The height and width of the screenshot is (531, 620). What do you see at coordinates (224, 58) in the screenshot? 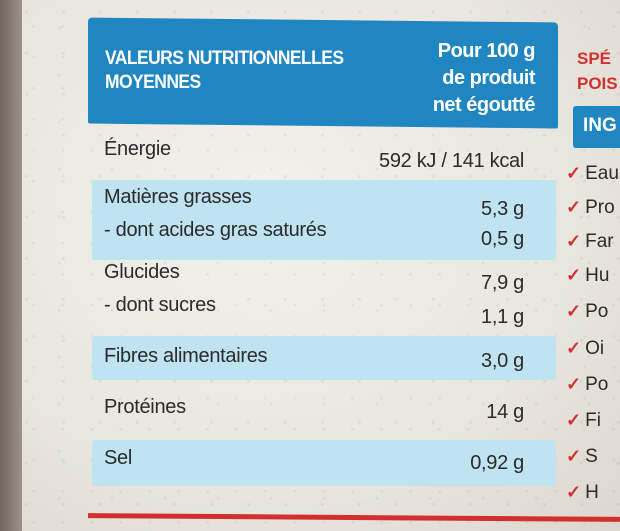
I see `header-title-line: VALEURS NUTRITIONNELLES` at bounding box center [224, 58].